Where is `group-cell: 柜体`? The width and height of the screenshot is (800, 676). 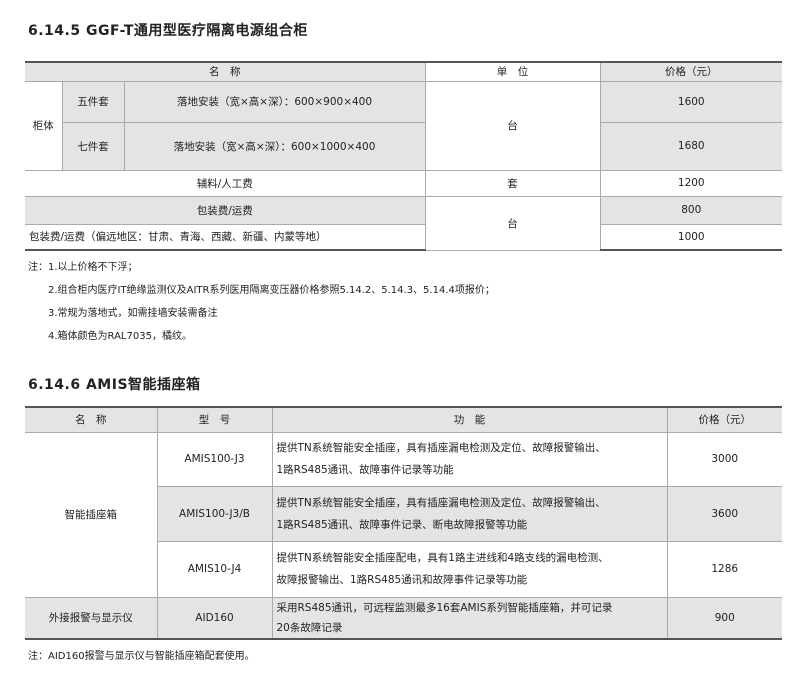 group-cell: 柜体 is located at coordinates (44, 125).